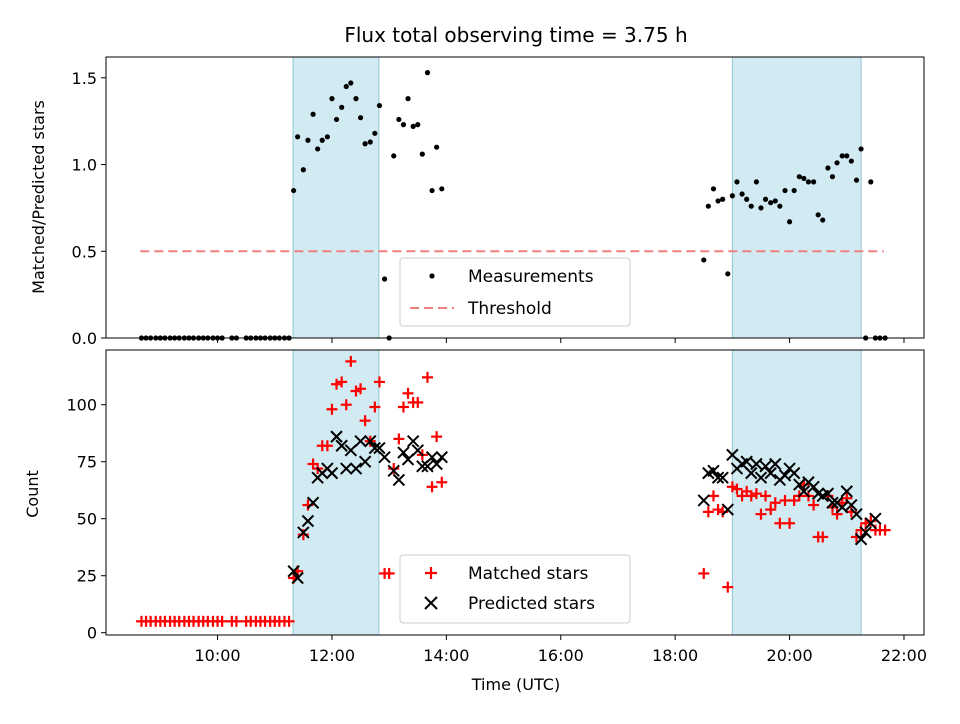 The width and height of the screenshot is (960, 724). I want to click on top-y-tick-label: 0.0, so click(84, 338).